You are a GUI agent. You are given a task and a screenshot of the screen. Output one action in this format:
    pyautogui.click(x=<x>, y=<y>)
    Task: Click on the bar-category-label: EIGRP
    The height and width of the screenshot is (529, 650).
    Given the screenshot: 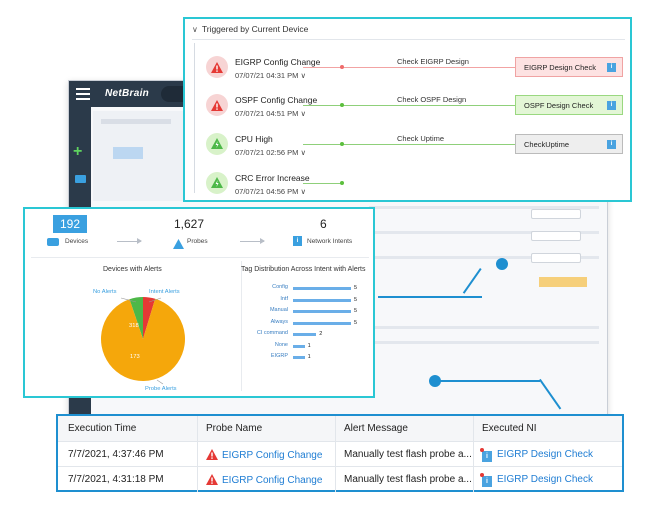 What is the action you would take?
    pyautogui.click(x=279, y=356)
    